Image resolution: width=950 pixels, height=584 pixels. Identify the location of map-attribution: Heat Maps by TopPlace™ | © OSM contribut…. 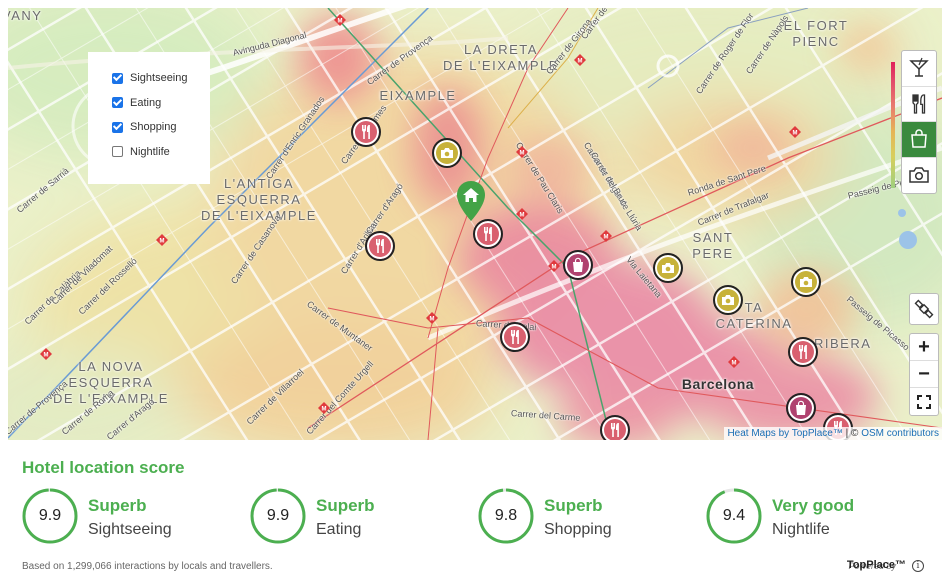
(833, 433).